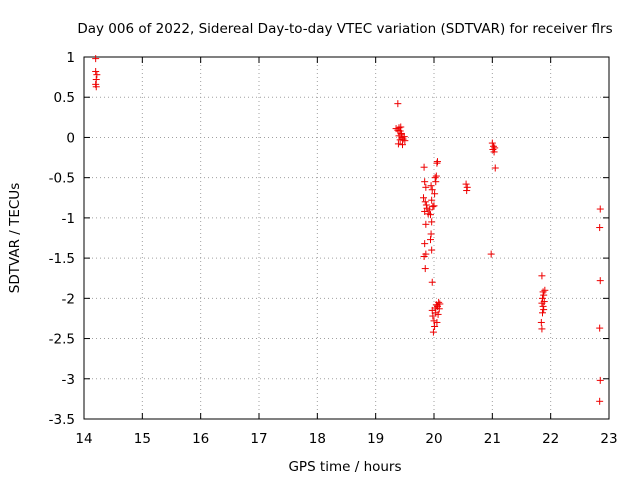 The height and width of the screenshot is (480, 640). Describe the element at coordinates (375, 439) in the screenshot. I see `x-tick-label: 19` at that location.